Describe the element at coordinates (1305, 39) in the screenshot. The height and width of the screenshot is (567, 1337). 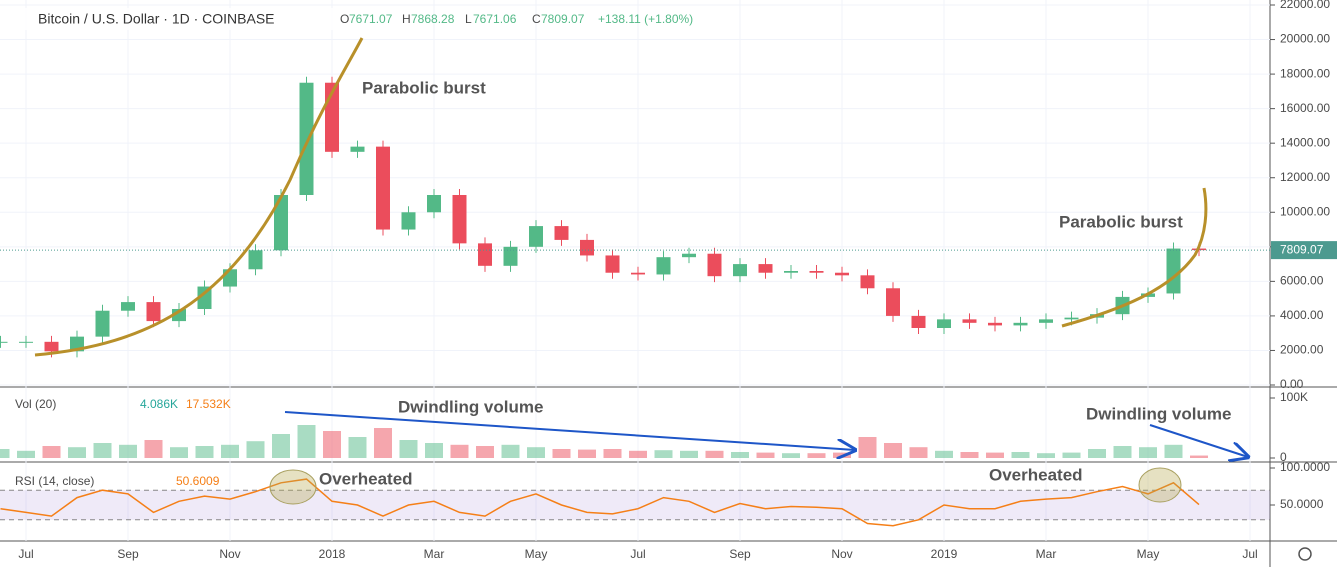
I see `y-tick-label: 20000.00` at that location.